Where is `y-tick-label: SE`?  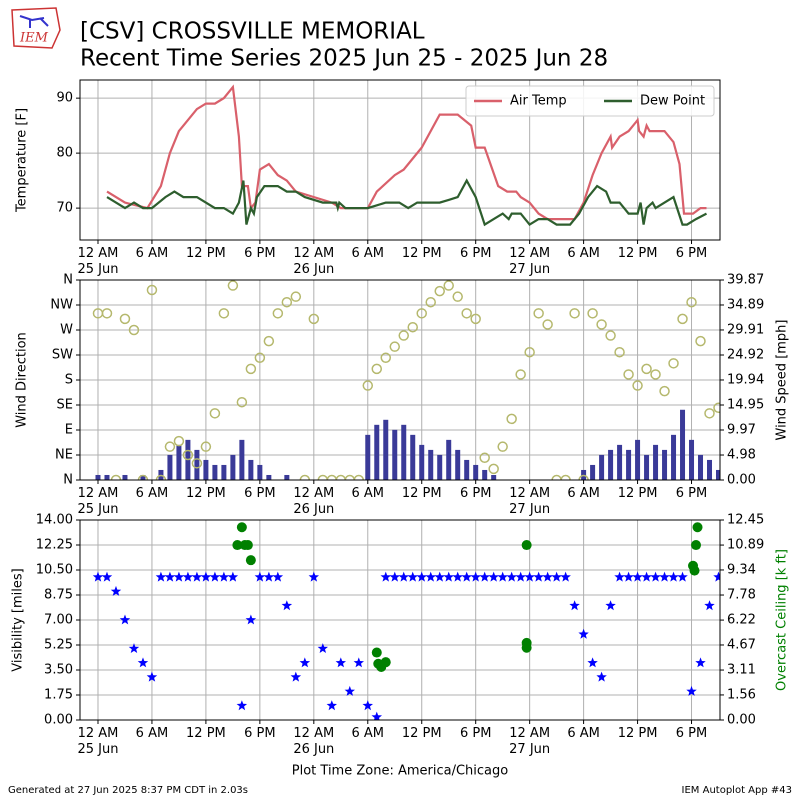
y-tick-label: SE is located at coordinates (65, 405).